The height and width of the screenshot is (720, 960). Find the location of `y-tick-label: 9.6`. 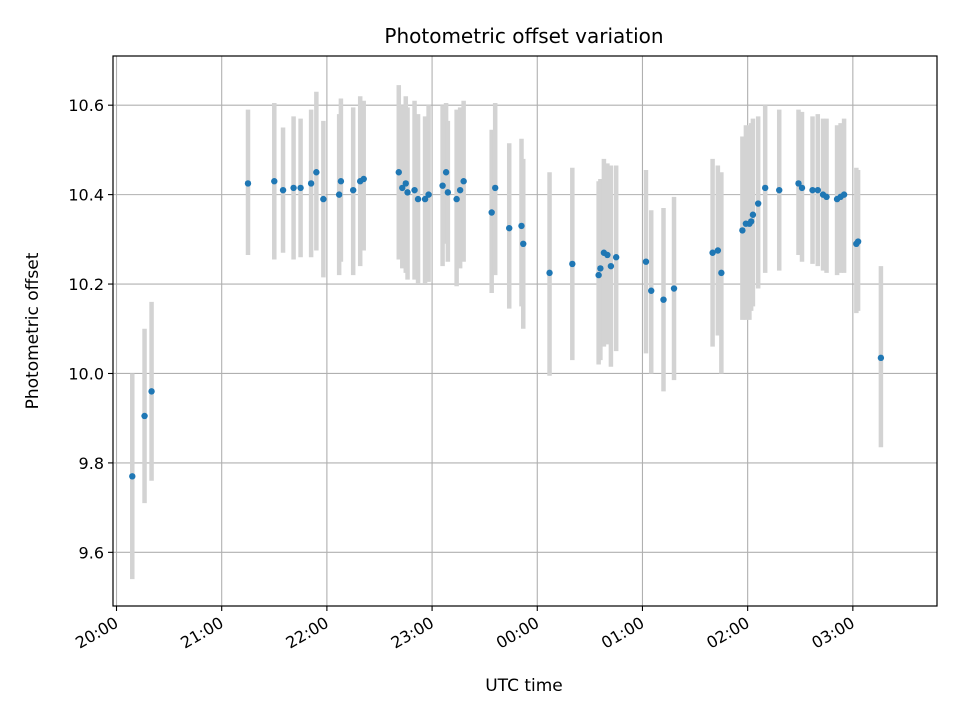

y-tick-label: 9.6 is located at coordinates (91, 552).